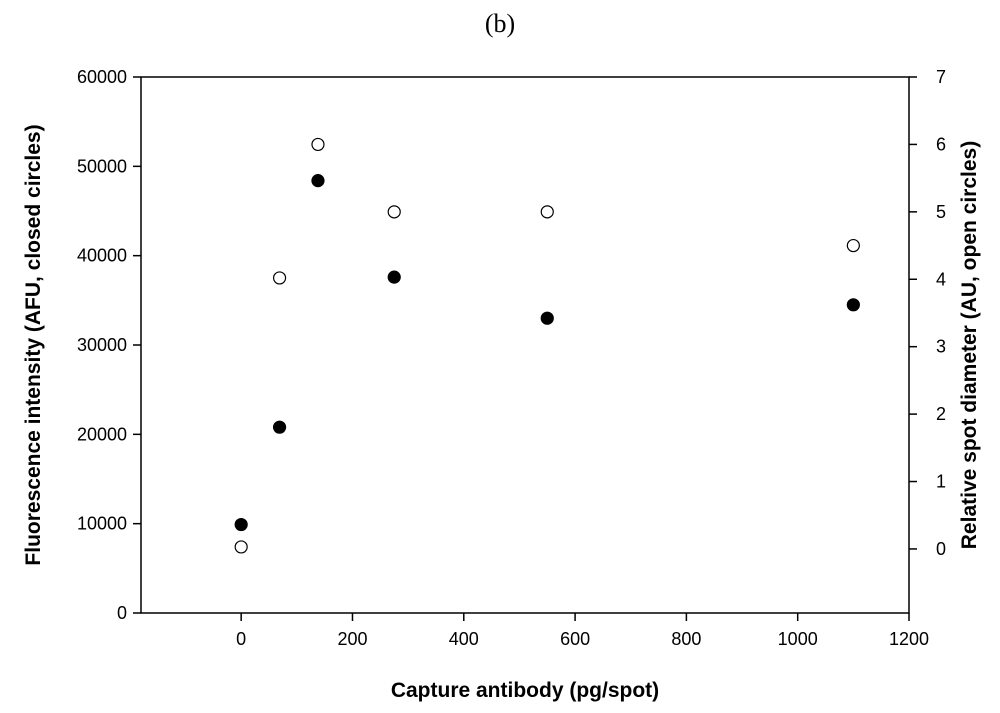  I want to click on x-axis-title: Capture antibody (pg/spot), so click(525, 690).